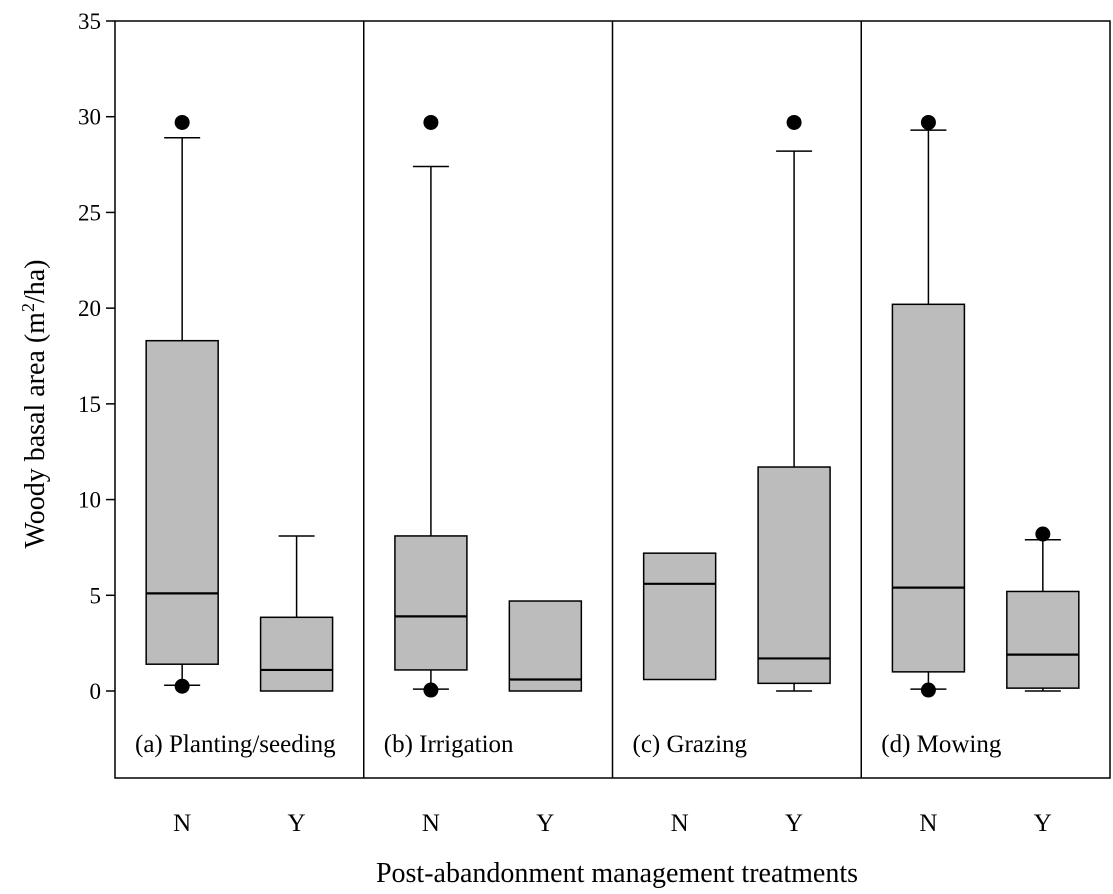 The image size is (1113, 894). Describe the element at coordinates (89, 404) in the screenshot. I see `y-tick-label-15: 15` at that location.